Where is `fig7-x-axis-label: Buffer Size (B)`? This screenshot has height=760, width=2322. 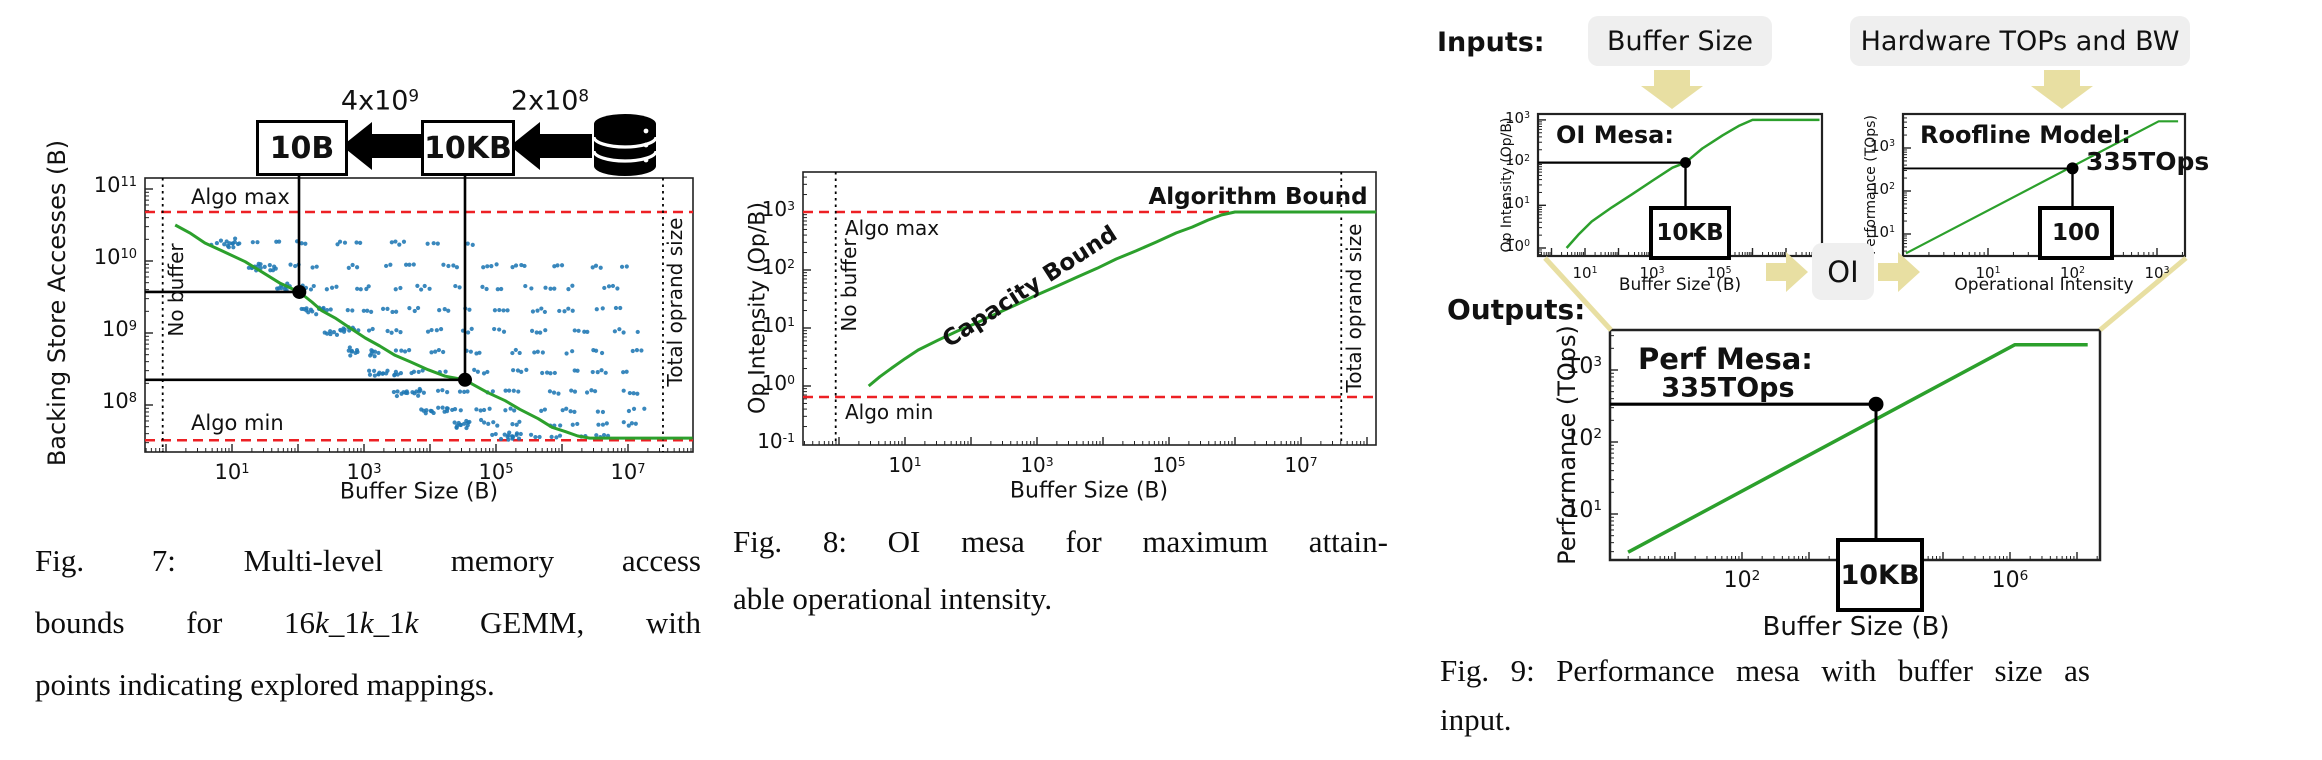 fig7-x-axis-label: Buffer Size (B) is located at coordinates (419, 492).